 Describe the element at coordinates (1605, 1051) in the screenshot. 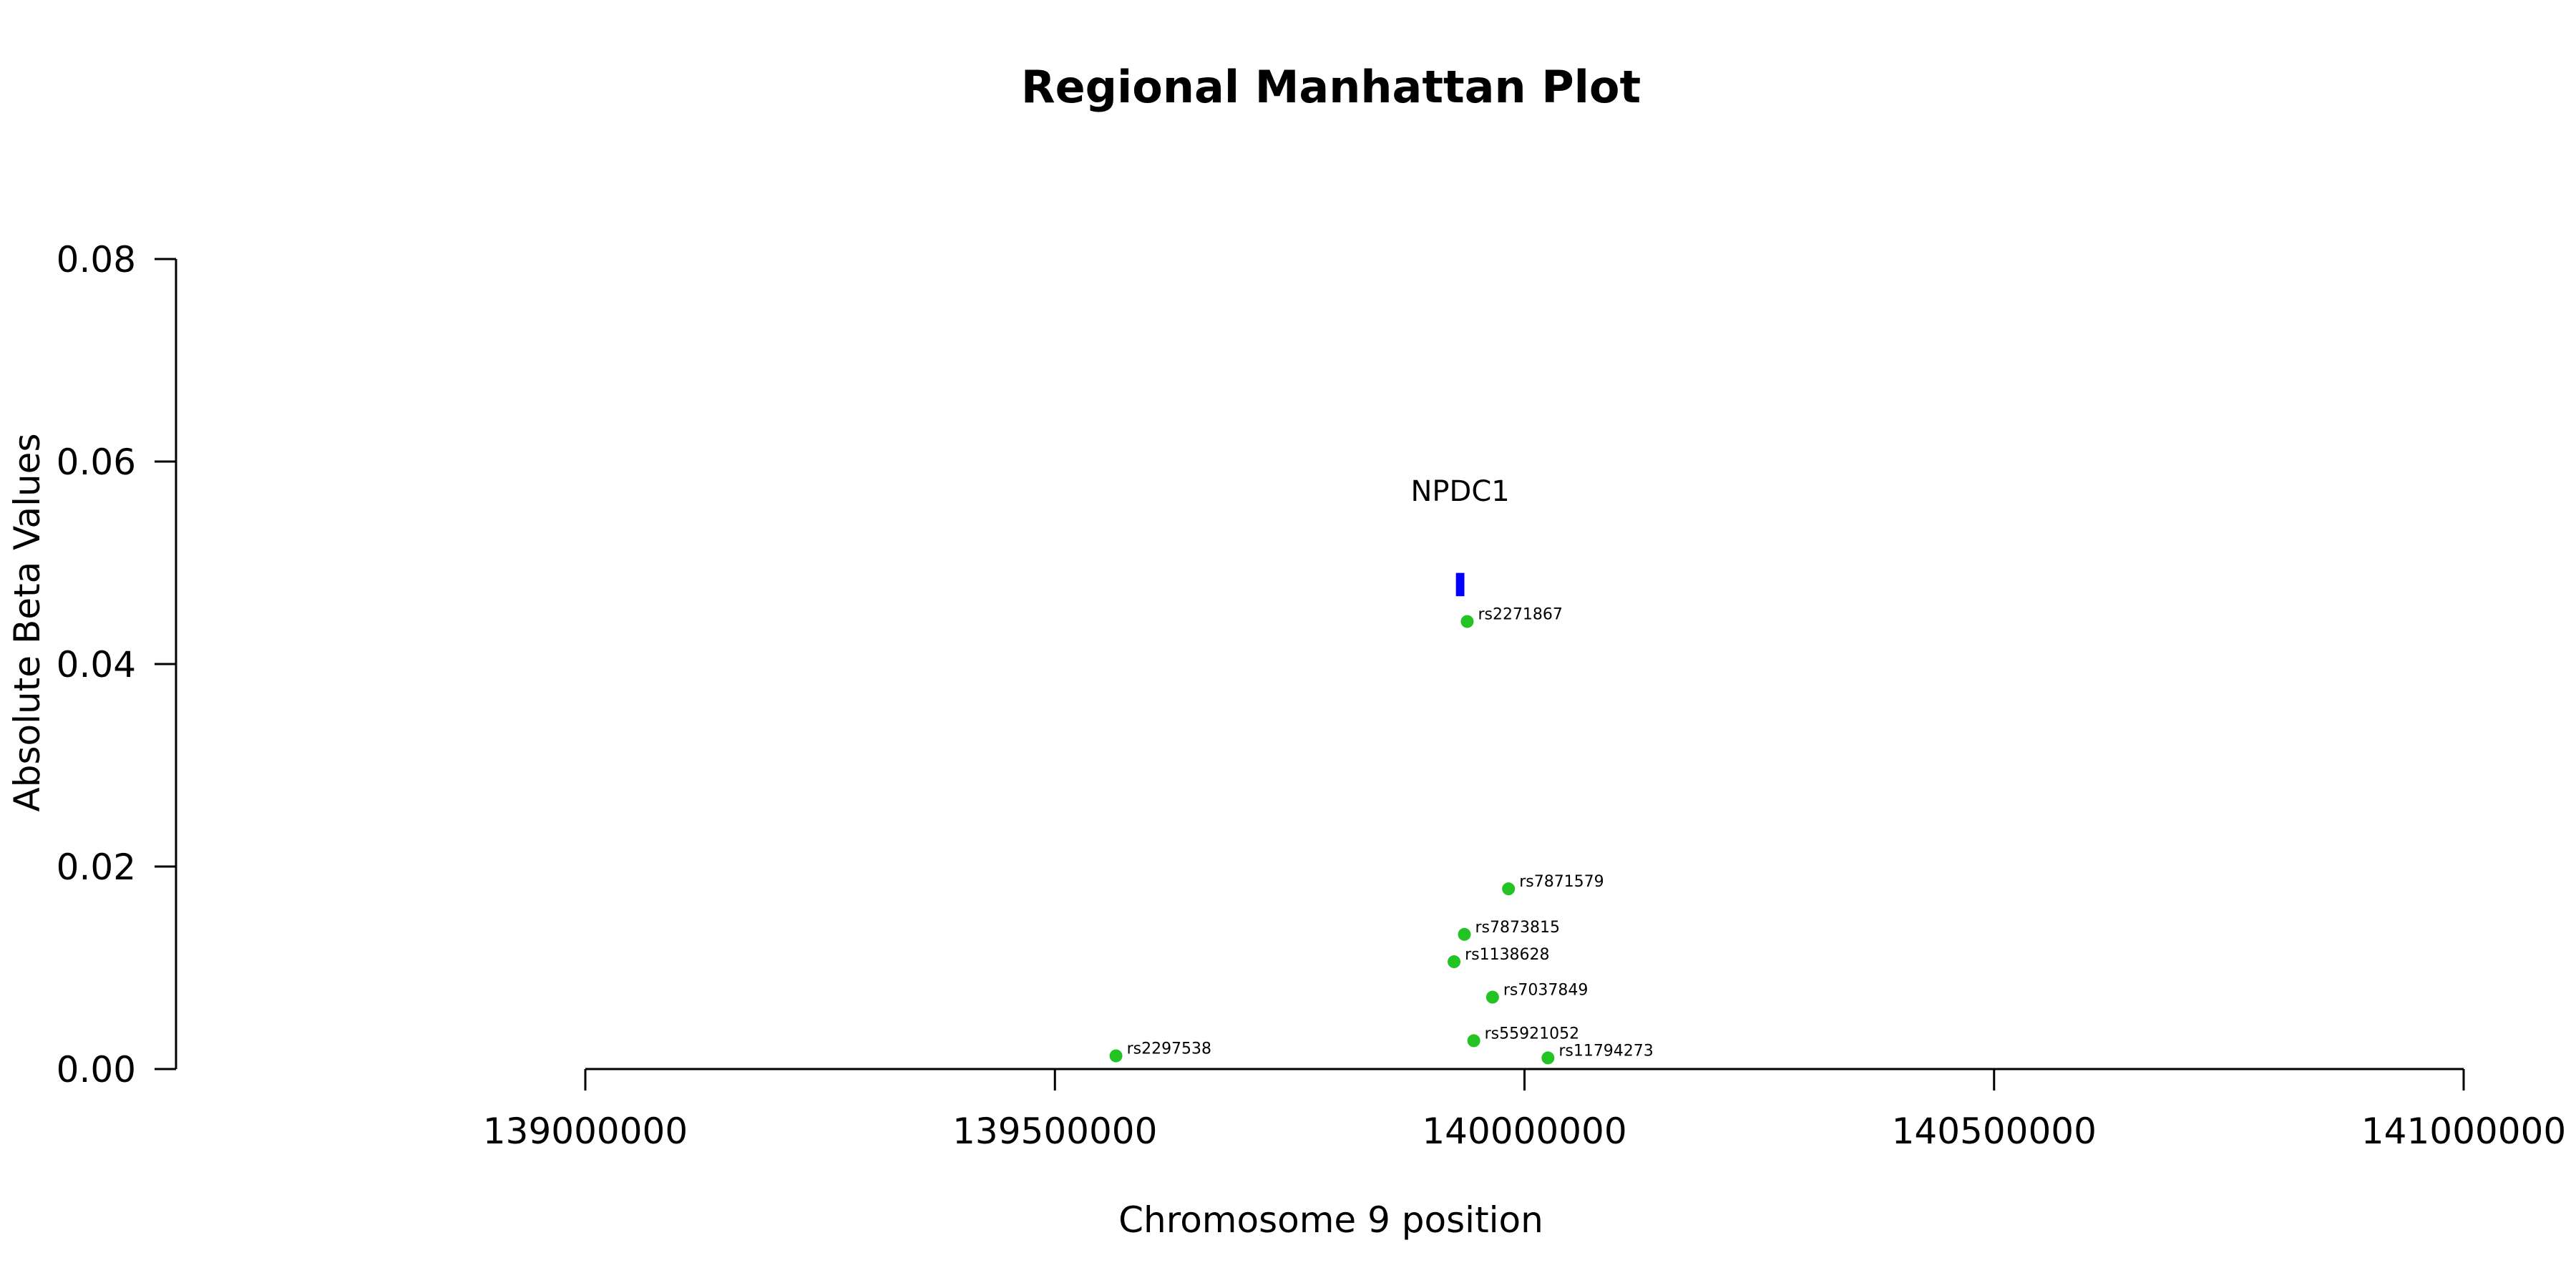

I see `snp-label: rs11794273` at that location.